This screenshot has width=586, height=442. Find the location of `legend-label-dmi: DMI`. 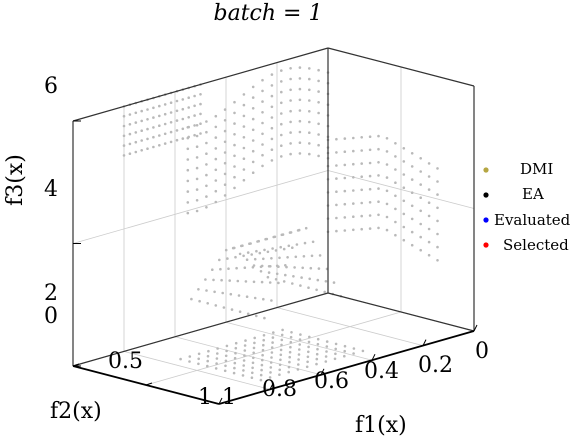

legend-label-dmi: DMI is located at coordinates (536, 169).